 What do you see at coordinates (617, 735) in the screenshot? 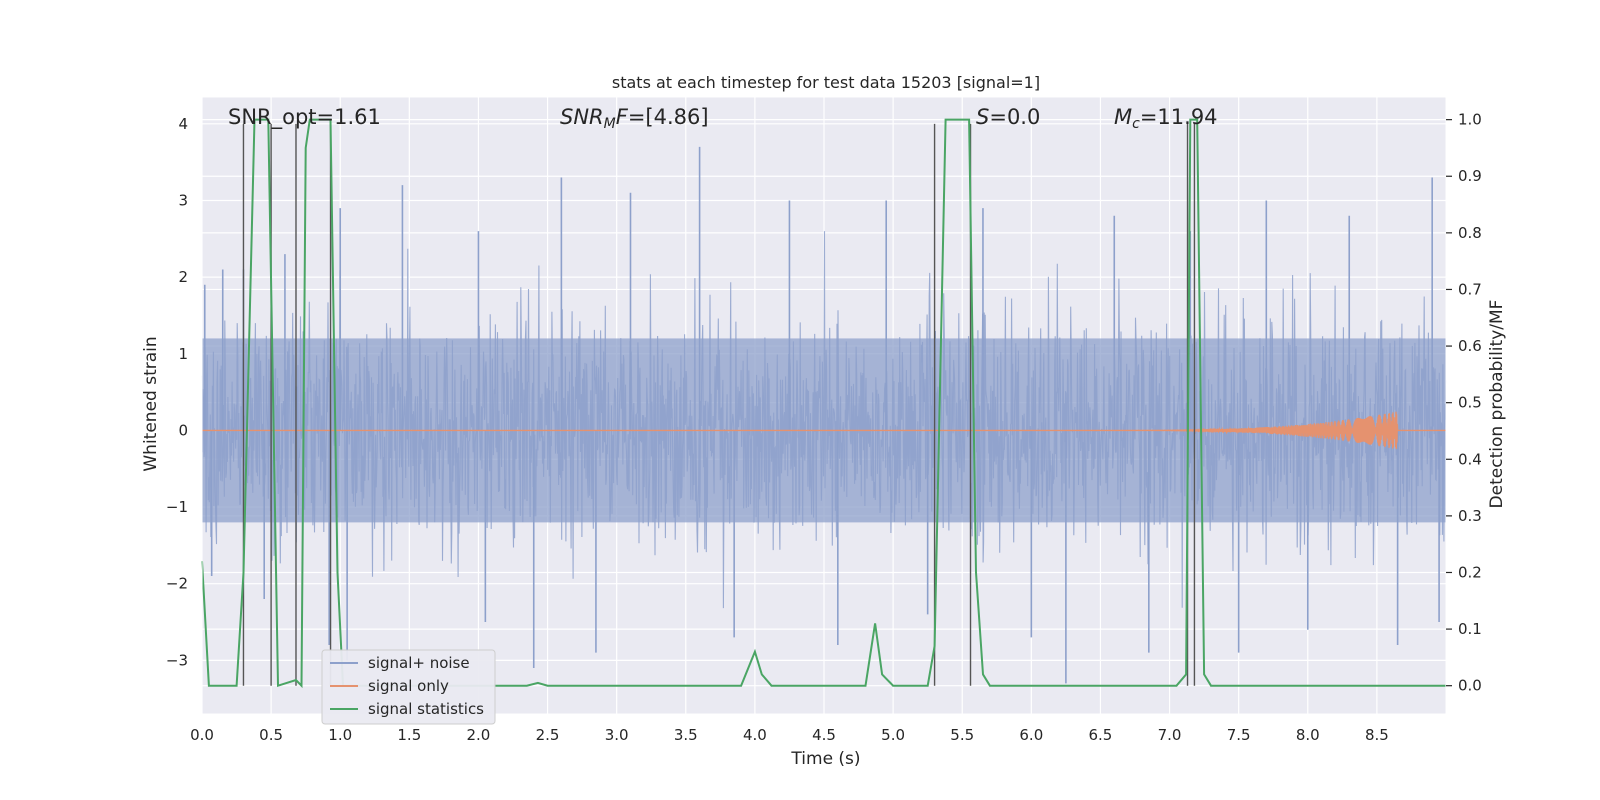
I see `x-tick-label: 3.0` at bounding box center [617, 735].